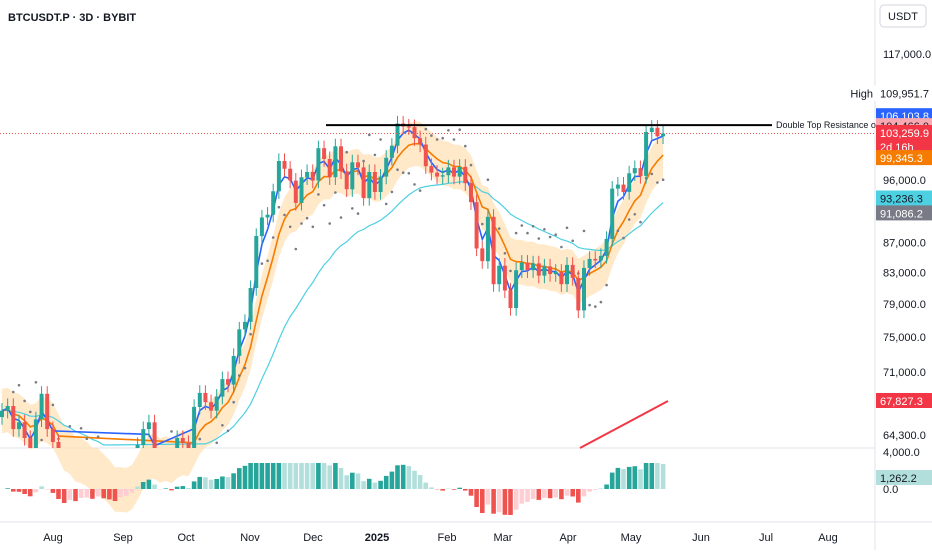  I want to click on time-tick-label: Feb, so click(447, 538).